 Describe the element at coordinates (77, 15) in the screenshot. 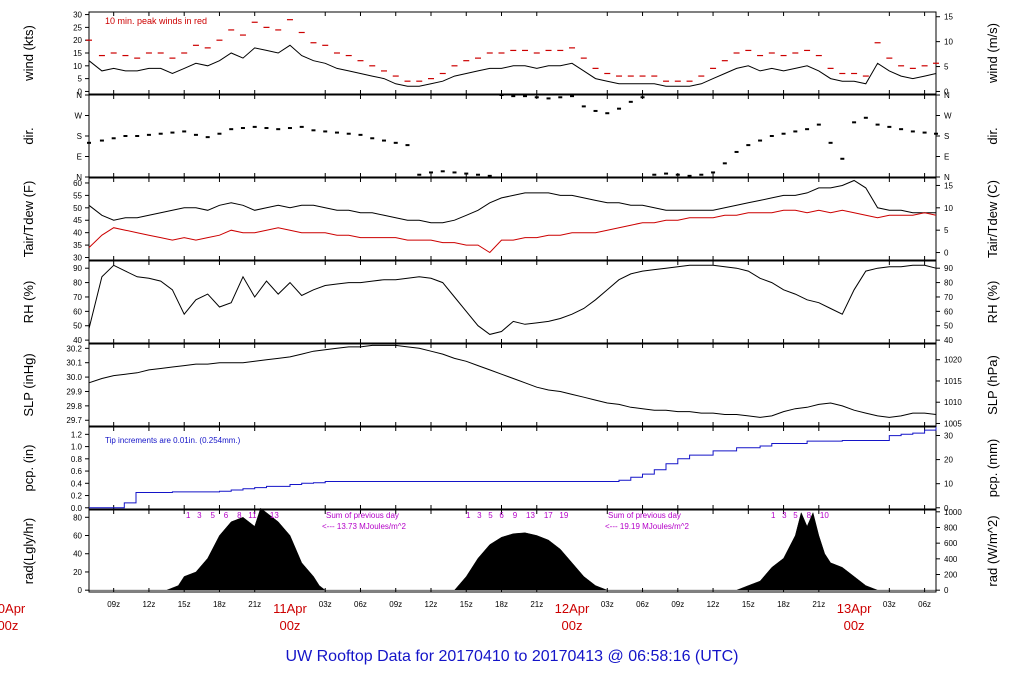

I see `wind-ytick-label-left: 30` at that location.